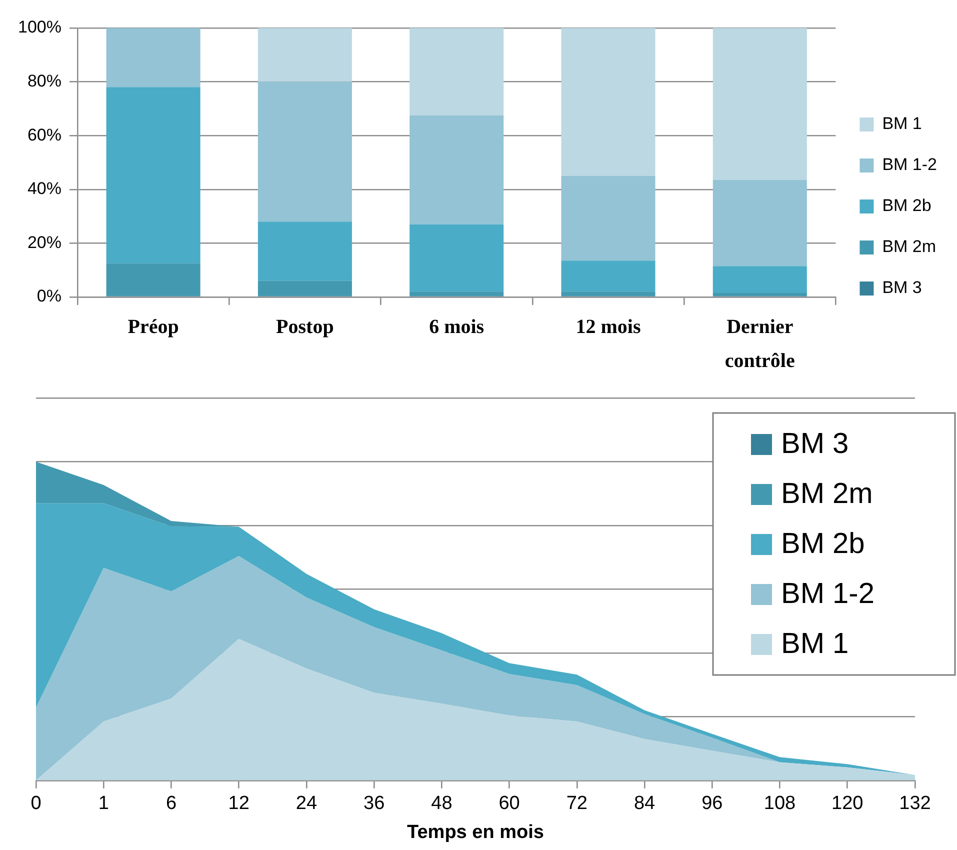  Describe the element at coordinates (36, 803) in the screenshot. I see `x-tick-label: 0` at that location.